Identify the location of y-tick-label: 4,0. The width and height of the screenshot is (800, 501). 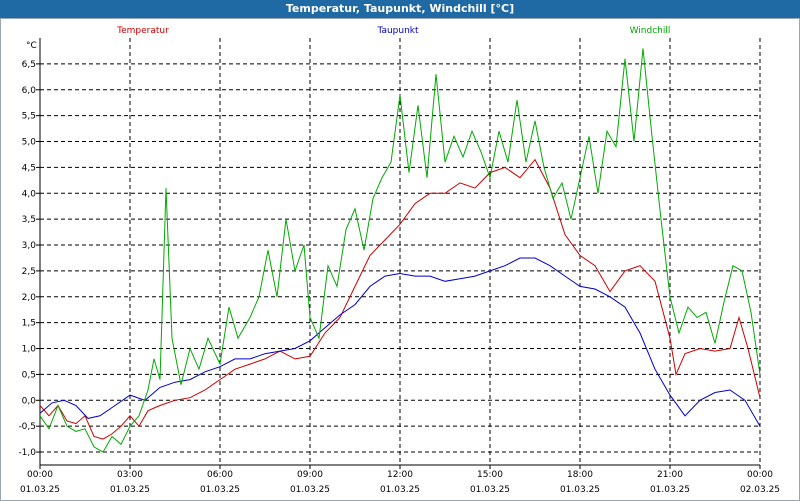
(29, 194).